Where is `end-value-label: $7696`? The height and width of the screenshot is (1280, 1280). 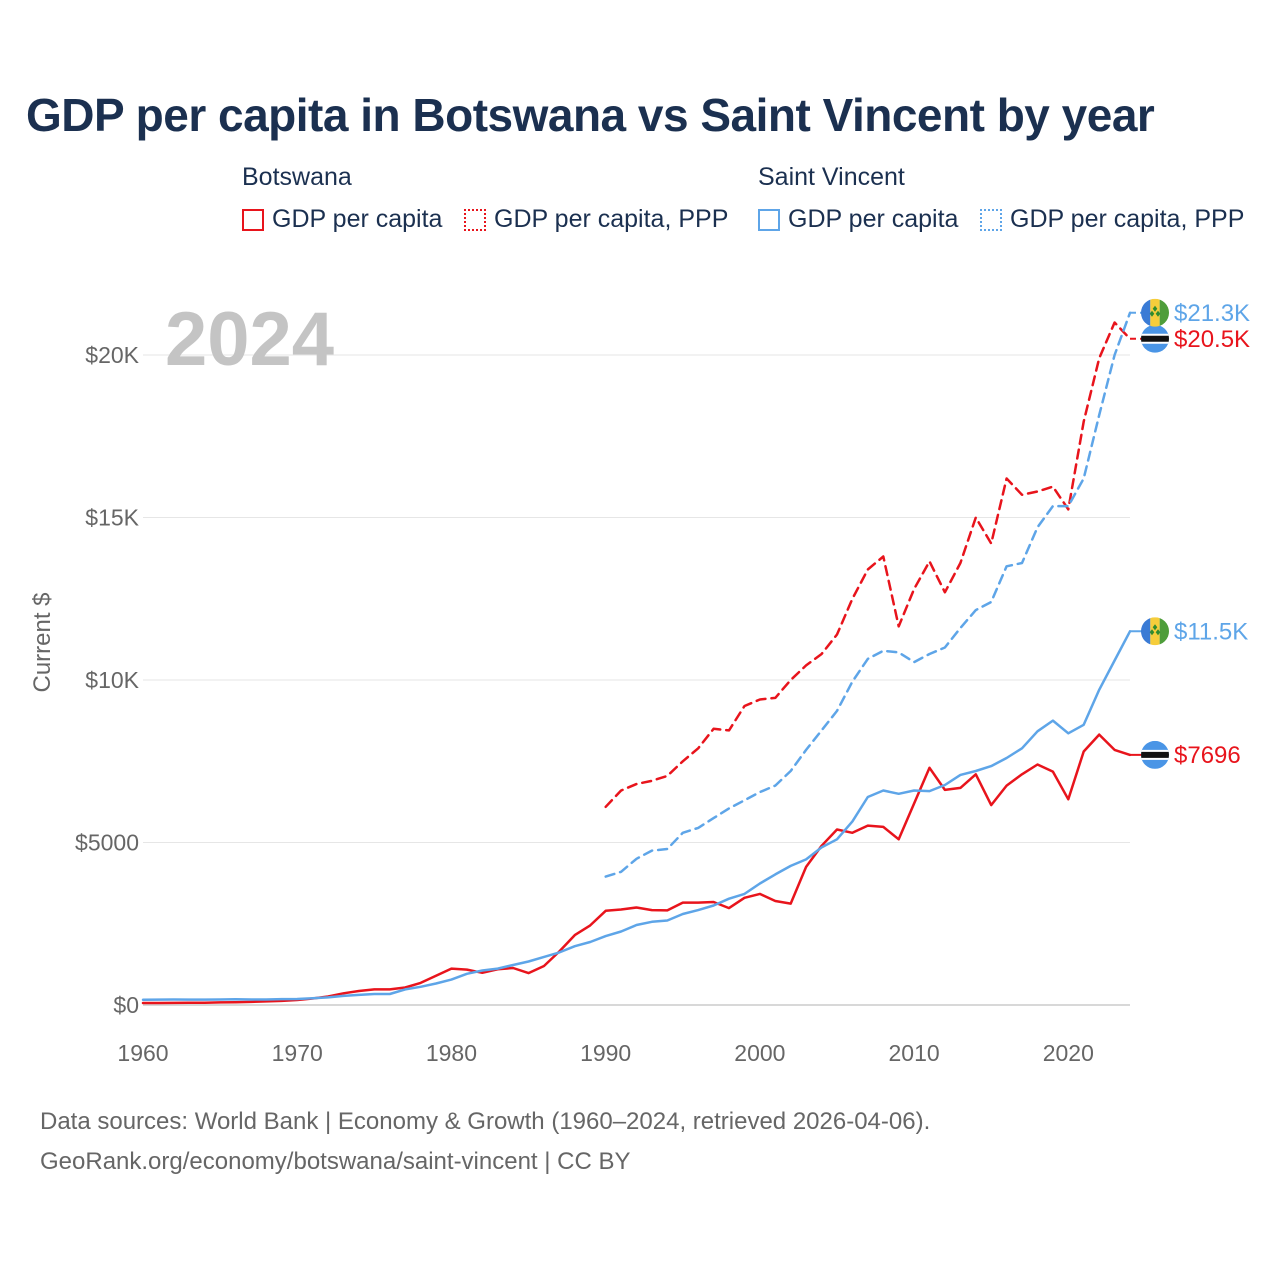 end-value-label: $7696 is located at coordinates (1207, 755).